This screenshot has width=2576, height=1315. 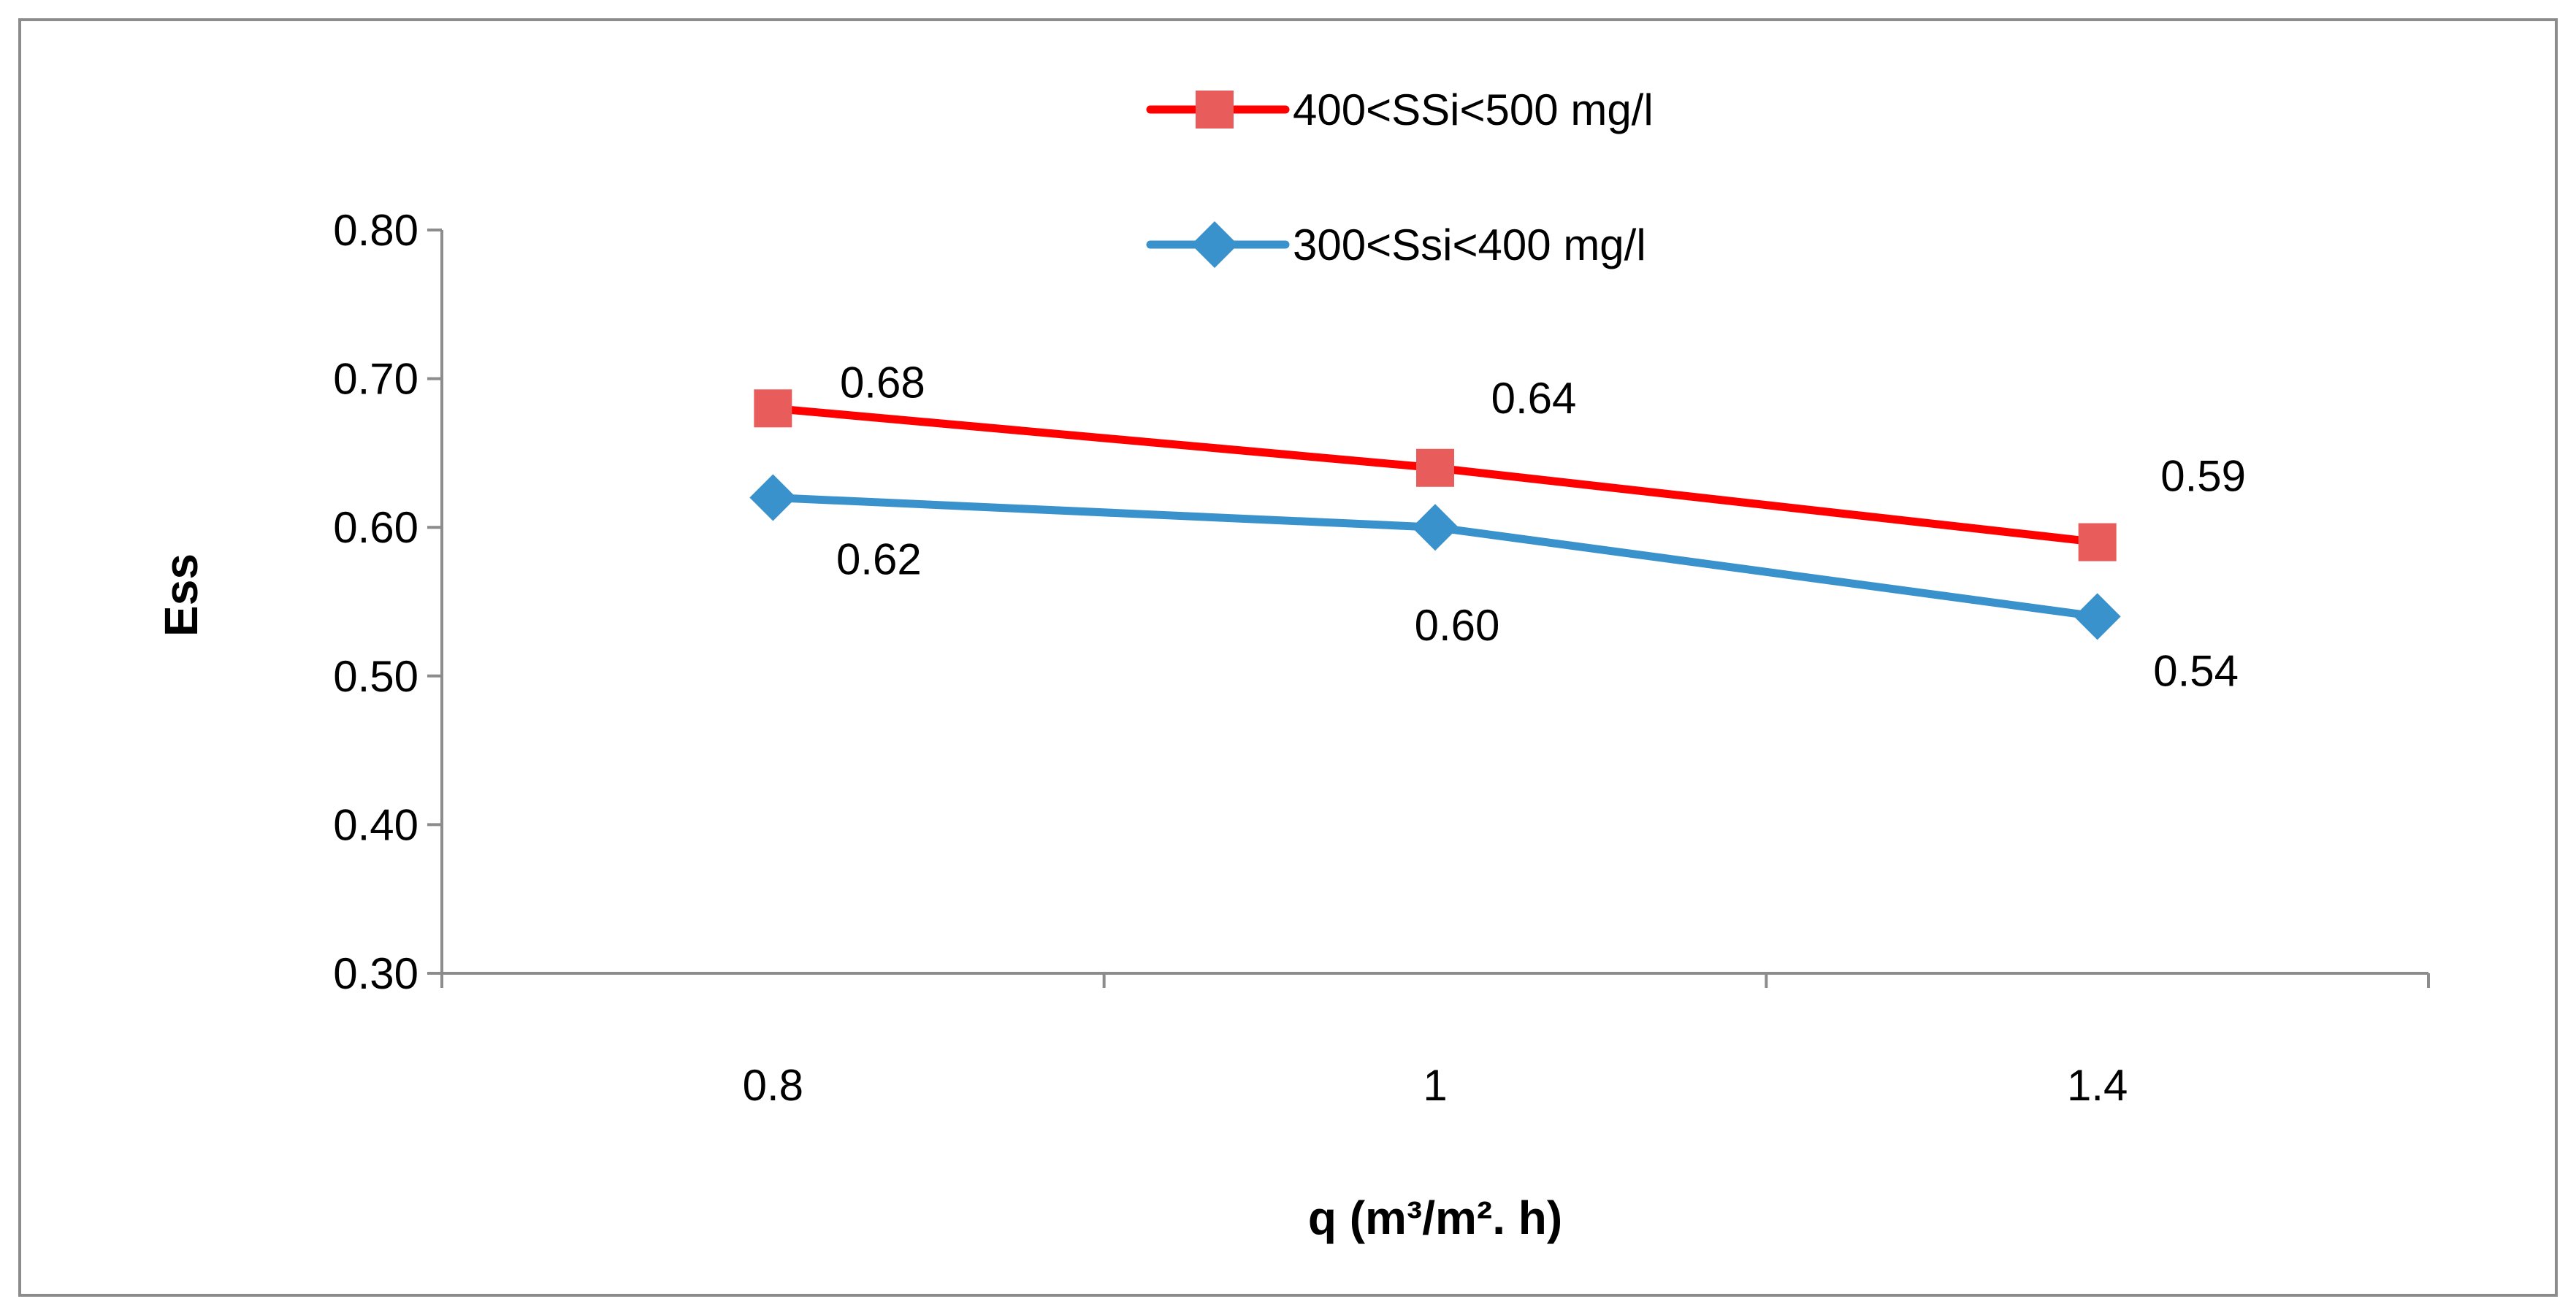 I want to click on data-label: 0.59, so click(x=2203, y=476).